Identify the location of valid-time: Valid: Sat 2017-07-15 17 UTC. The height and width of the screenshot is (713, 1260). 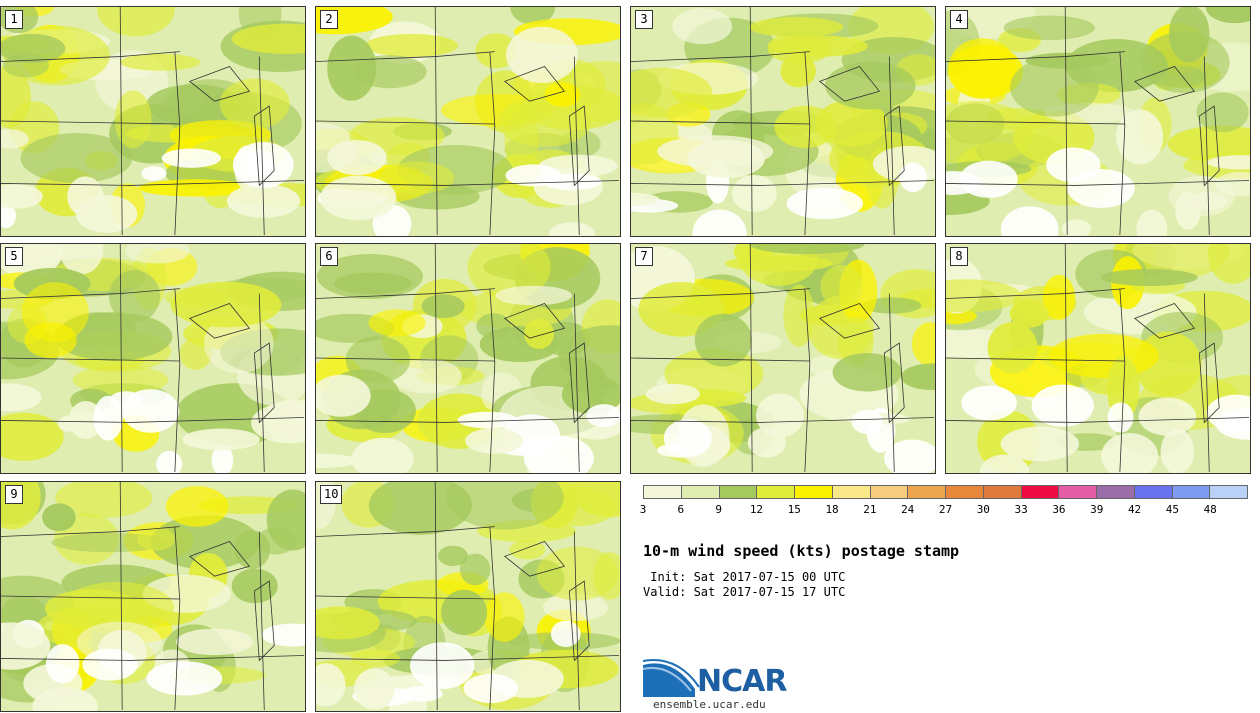
(744, 592).